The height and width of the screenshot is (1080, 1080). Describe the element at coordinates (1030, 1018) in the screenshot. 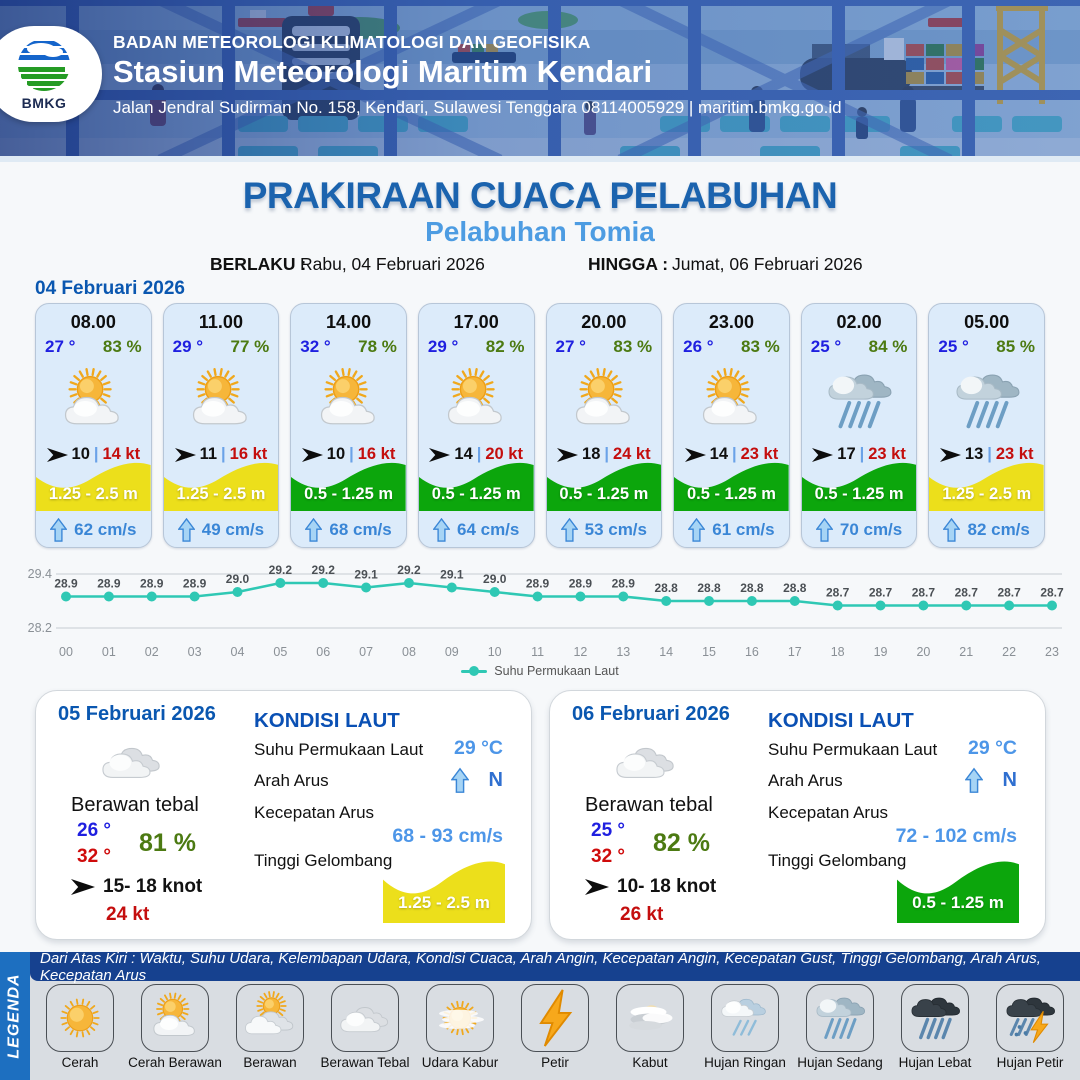

I see `hujan-petir-icon` at that location.